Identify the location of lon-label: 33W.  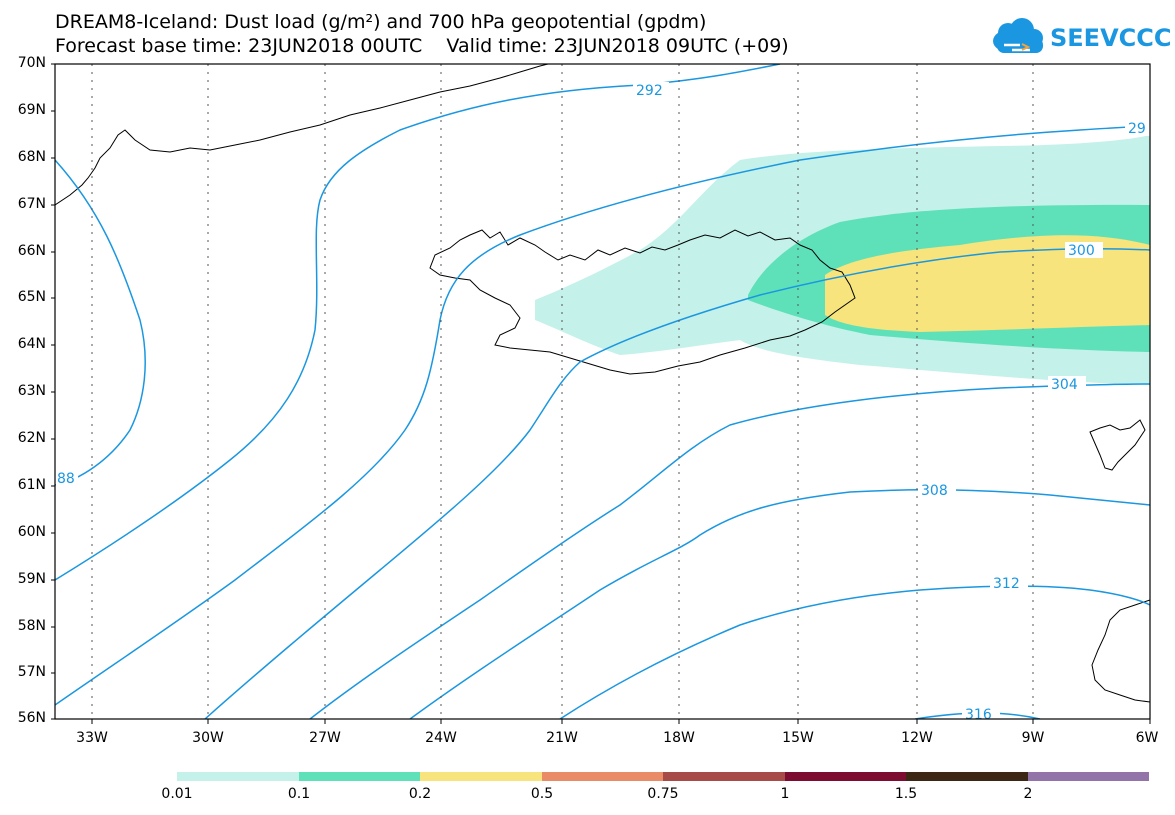
(92, 738).